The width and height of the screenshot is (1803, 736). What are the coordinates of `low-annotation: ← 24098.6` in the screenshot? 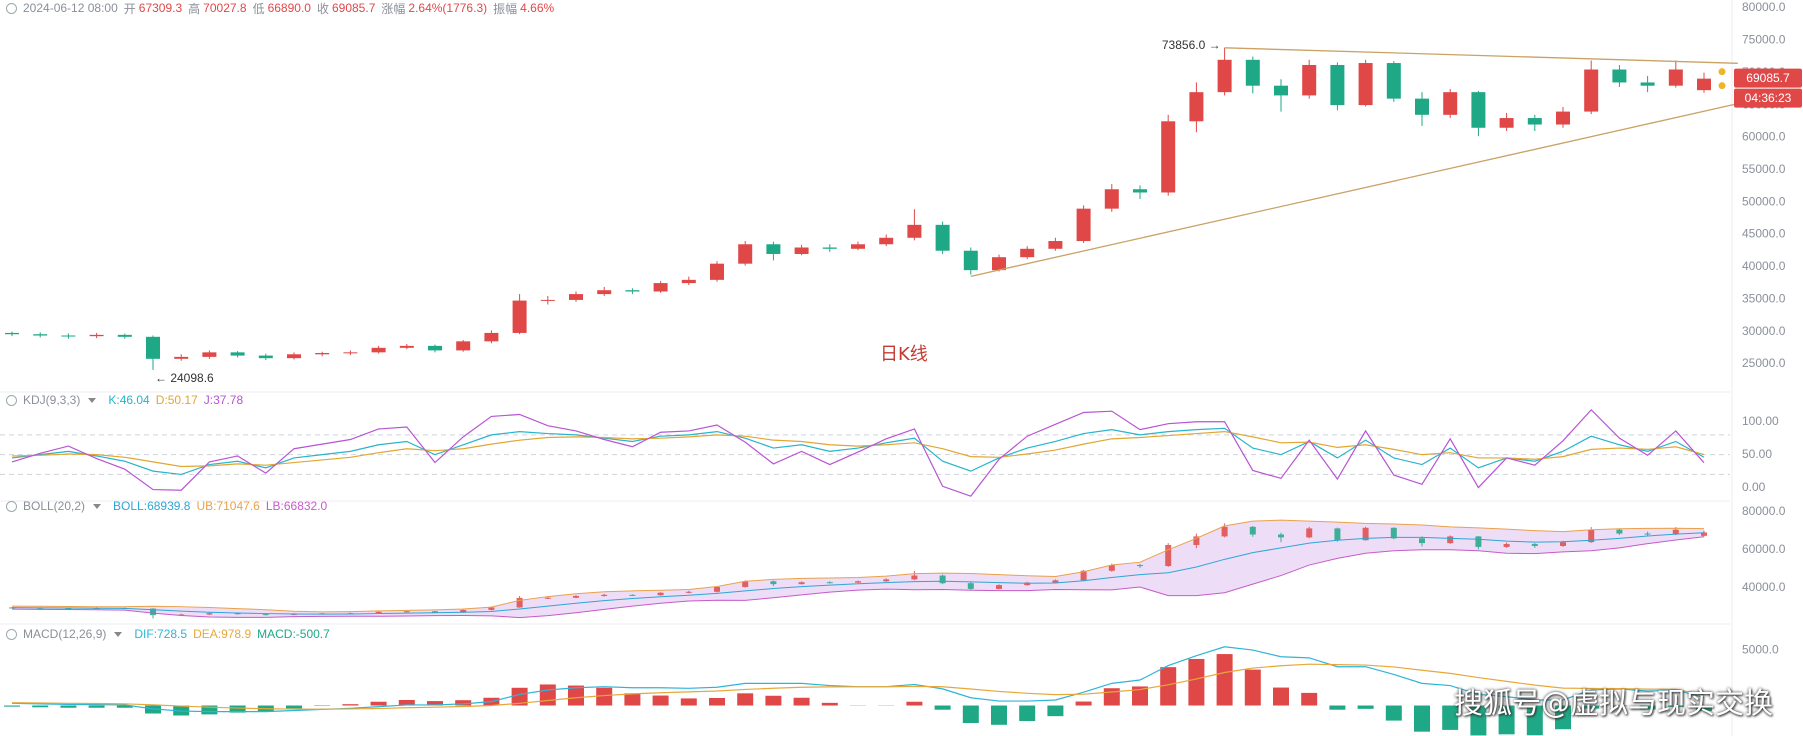 It's located at (184, 378).